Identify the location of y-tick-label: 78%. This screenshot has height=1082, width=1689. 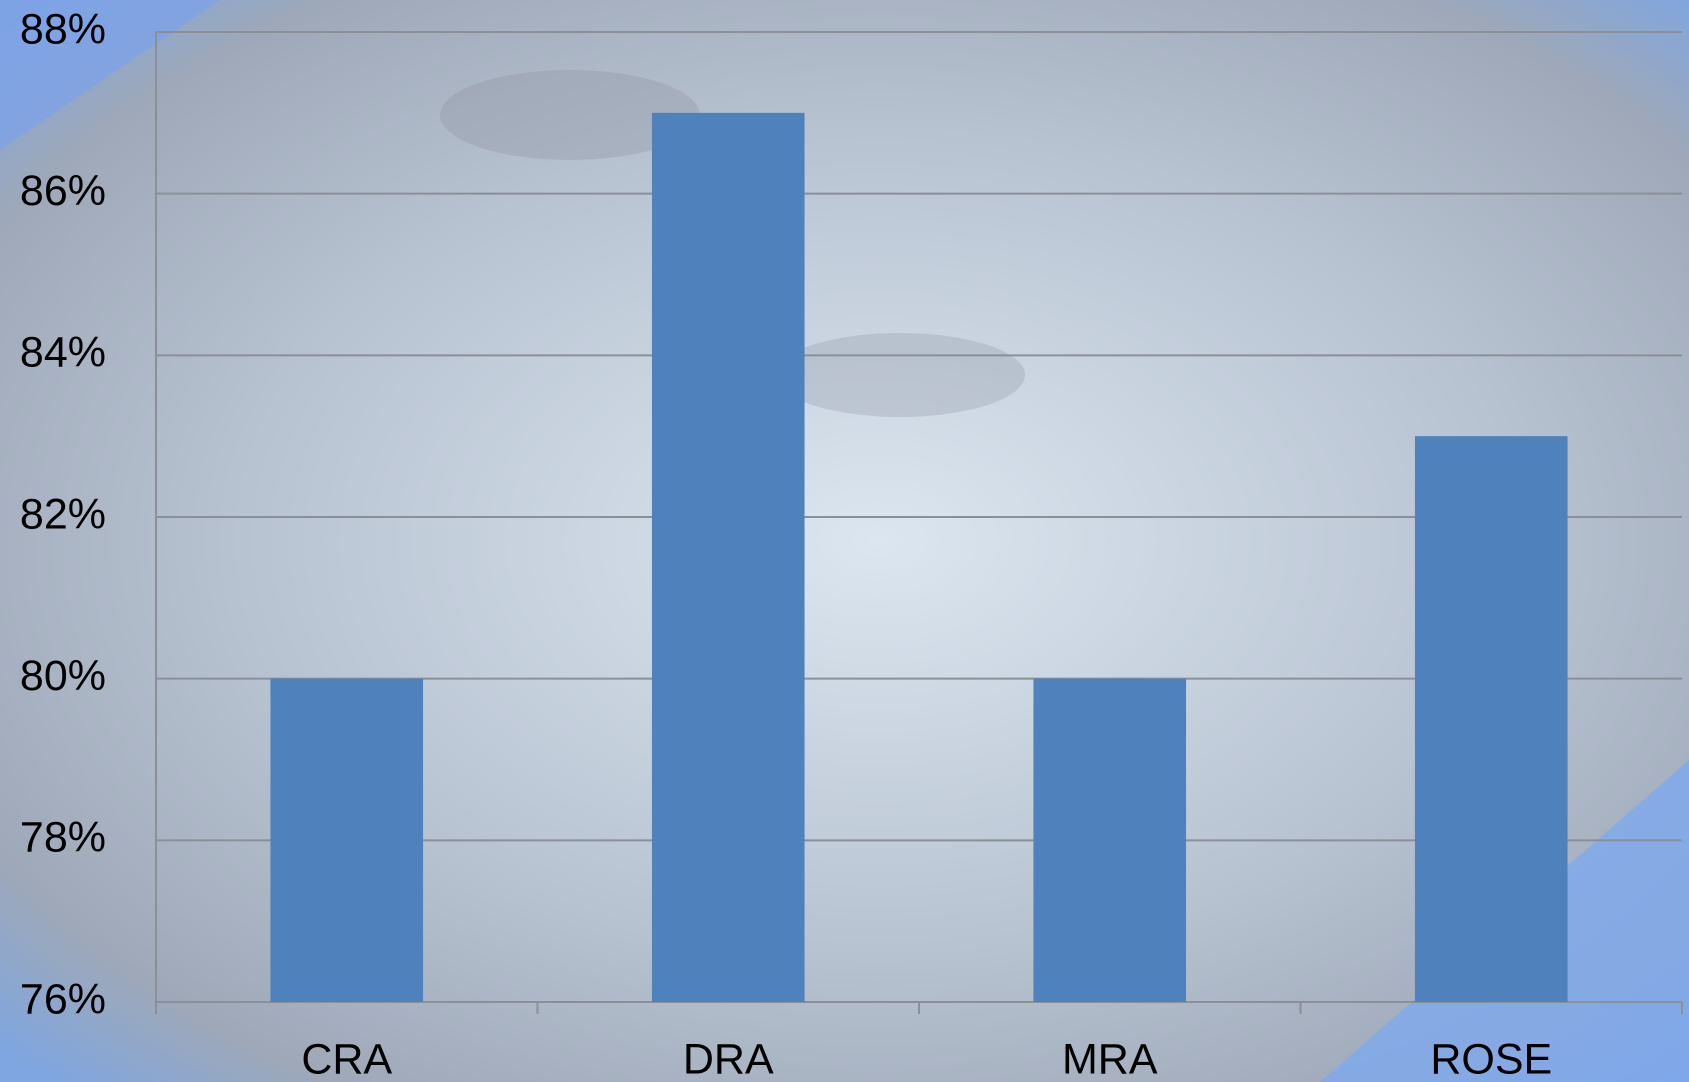
(63, 838).